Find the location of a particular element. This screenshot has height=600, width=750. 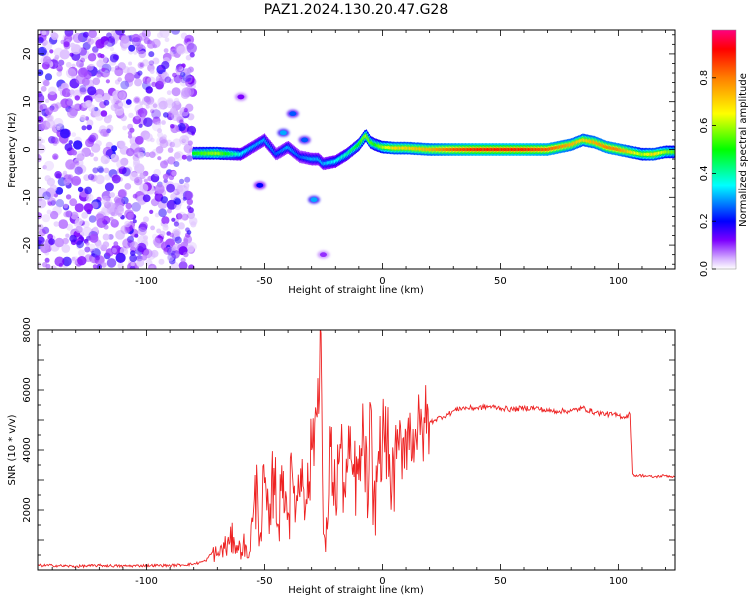

spectrogram-x-axis-label: Height of straight line (km) is located at coordinates (356, 290).